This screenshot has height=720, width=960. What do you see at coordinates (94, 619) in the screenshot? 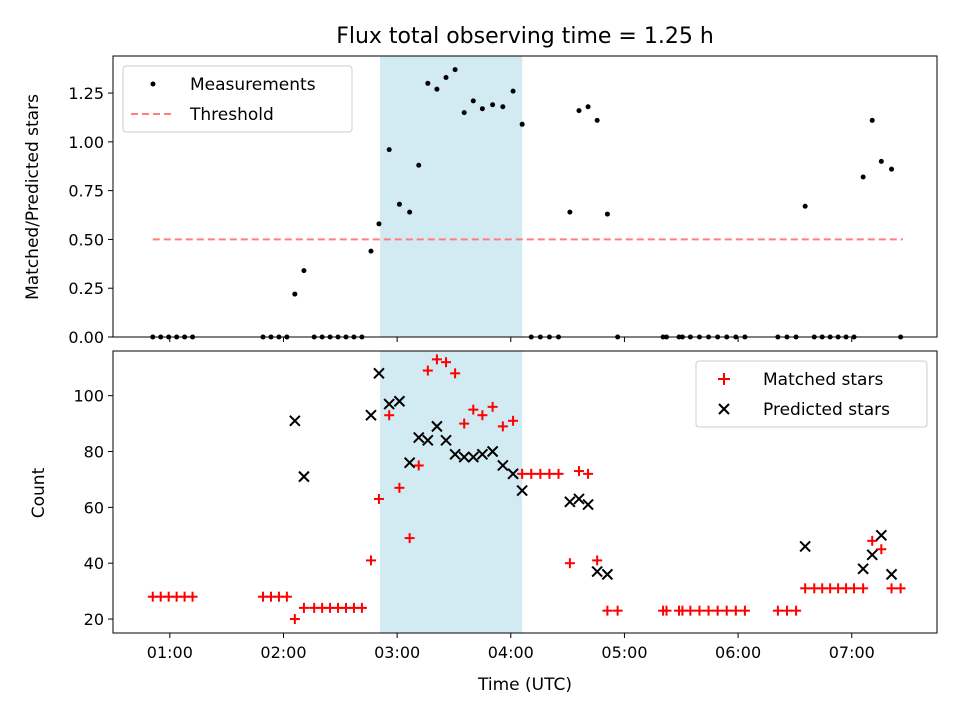
I see `bottom-y-tick-label: 20` at bounding box center [94, 619].